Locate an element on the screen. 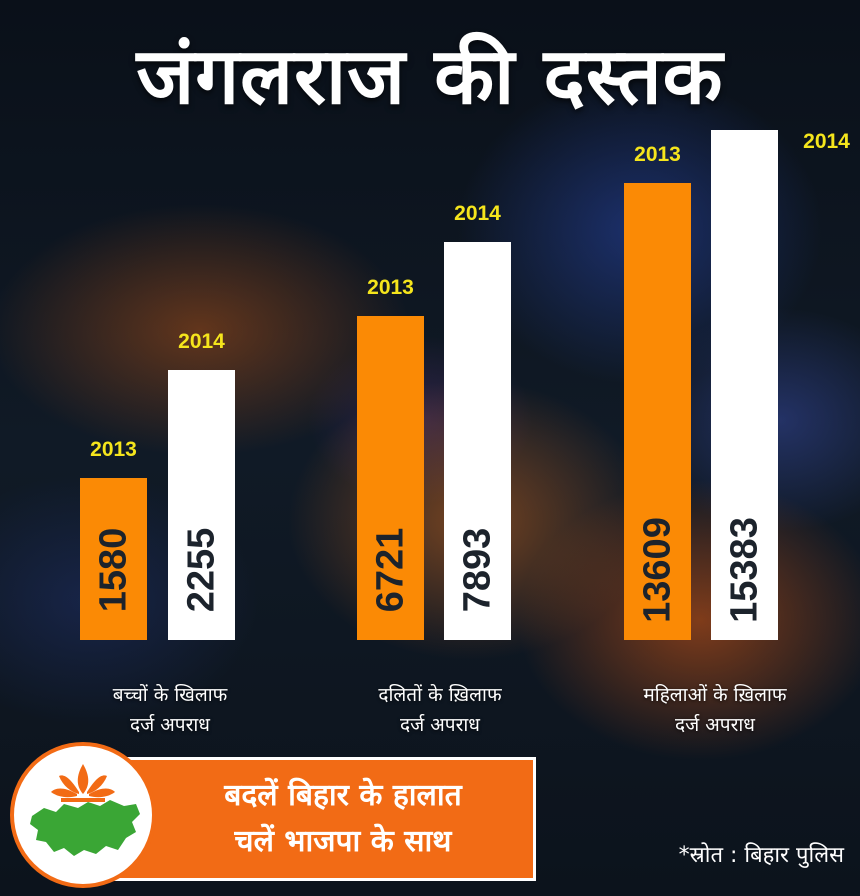  bjp-logo is located at coordinates (83, 815).